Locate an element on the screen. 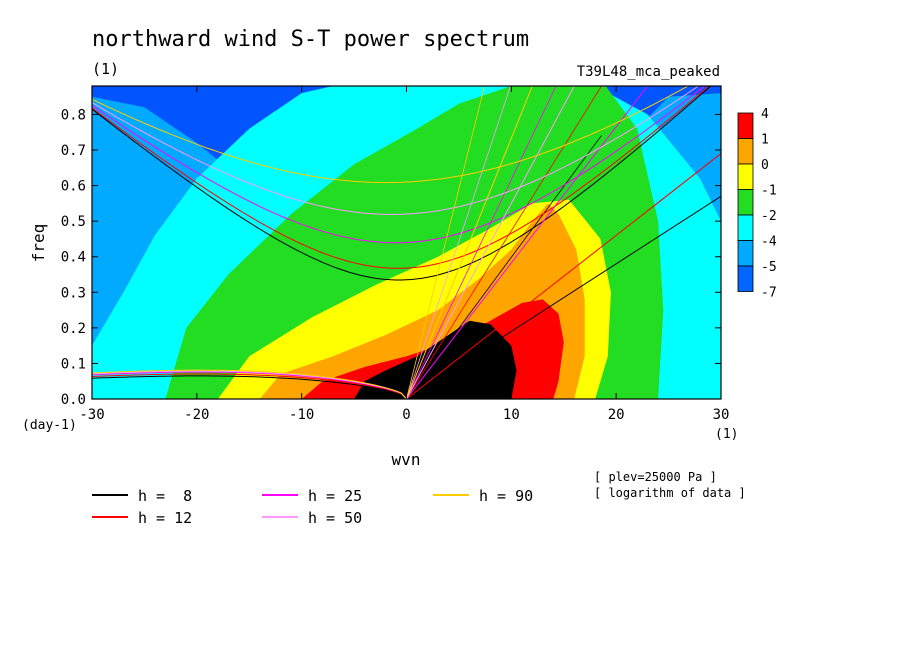  curve-h12-mixed is located at coordinates (504, 242).